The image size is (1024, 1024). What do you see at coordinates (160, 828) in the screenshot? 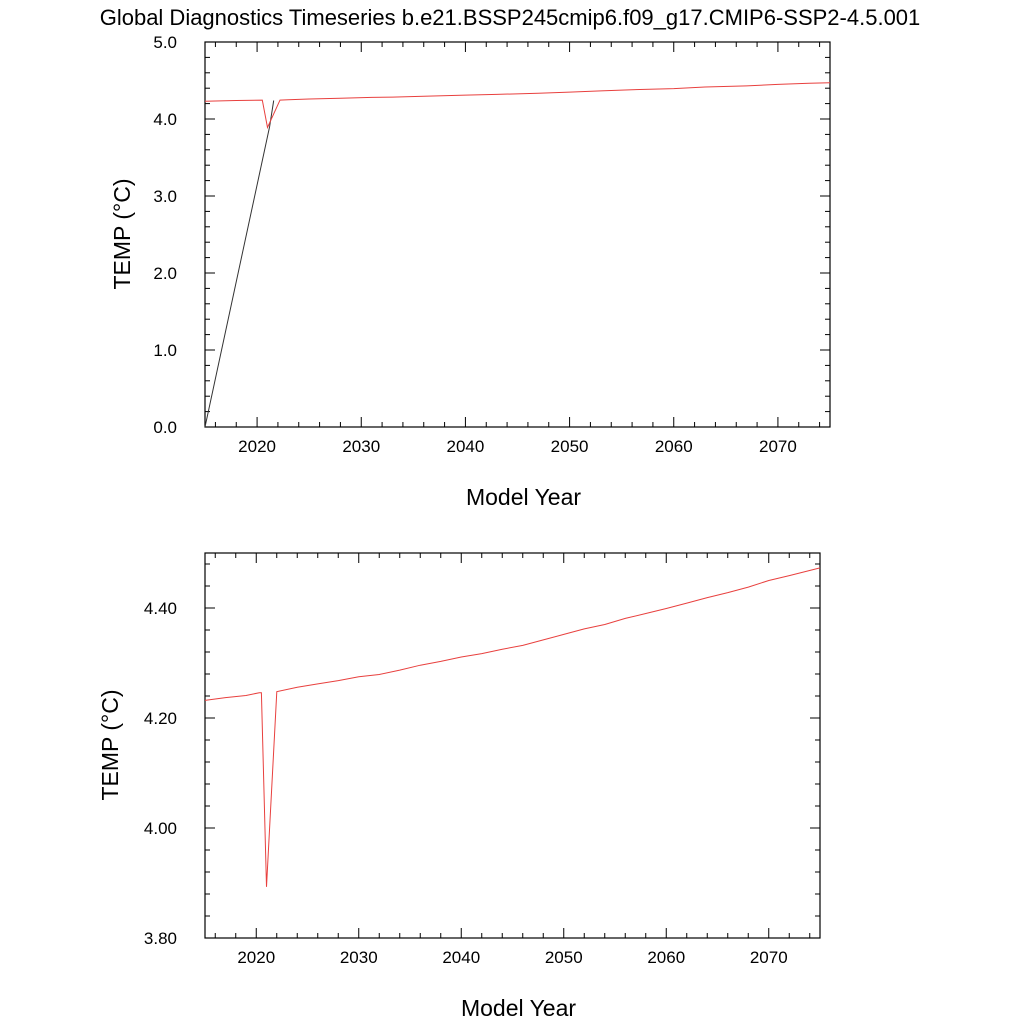
I see `y-tick-label: 4.00` at bounding box center [160, 828].